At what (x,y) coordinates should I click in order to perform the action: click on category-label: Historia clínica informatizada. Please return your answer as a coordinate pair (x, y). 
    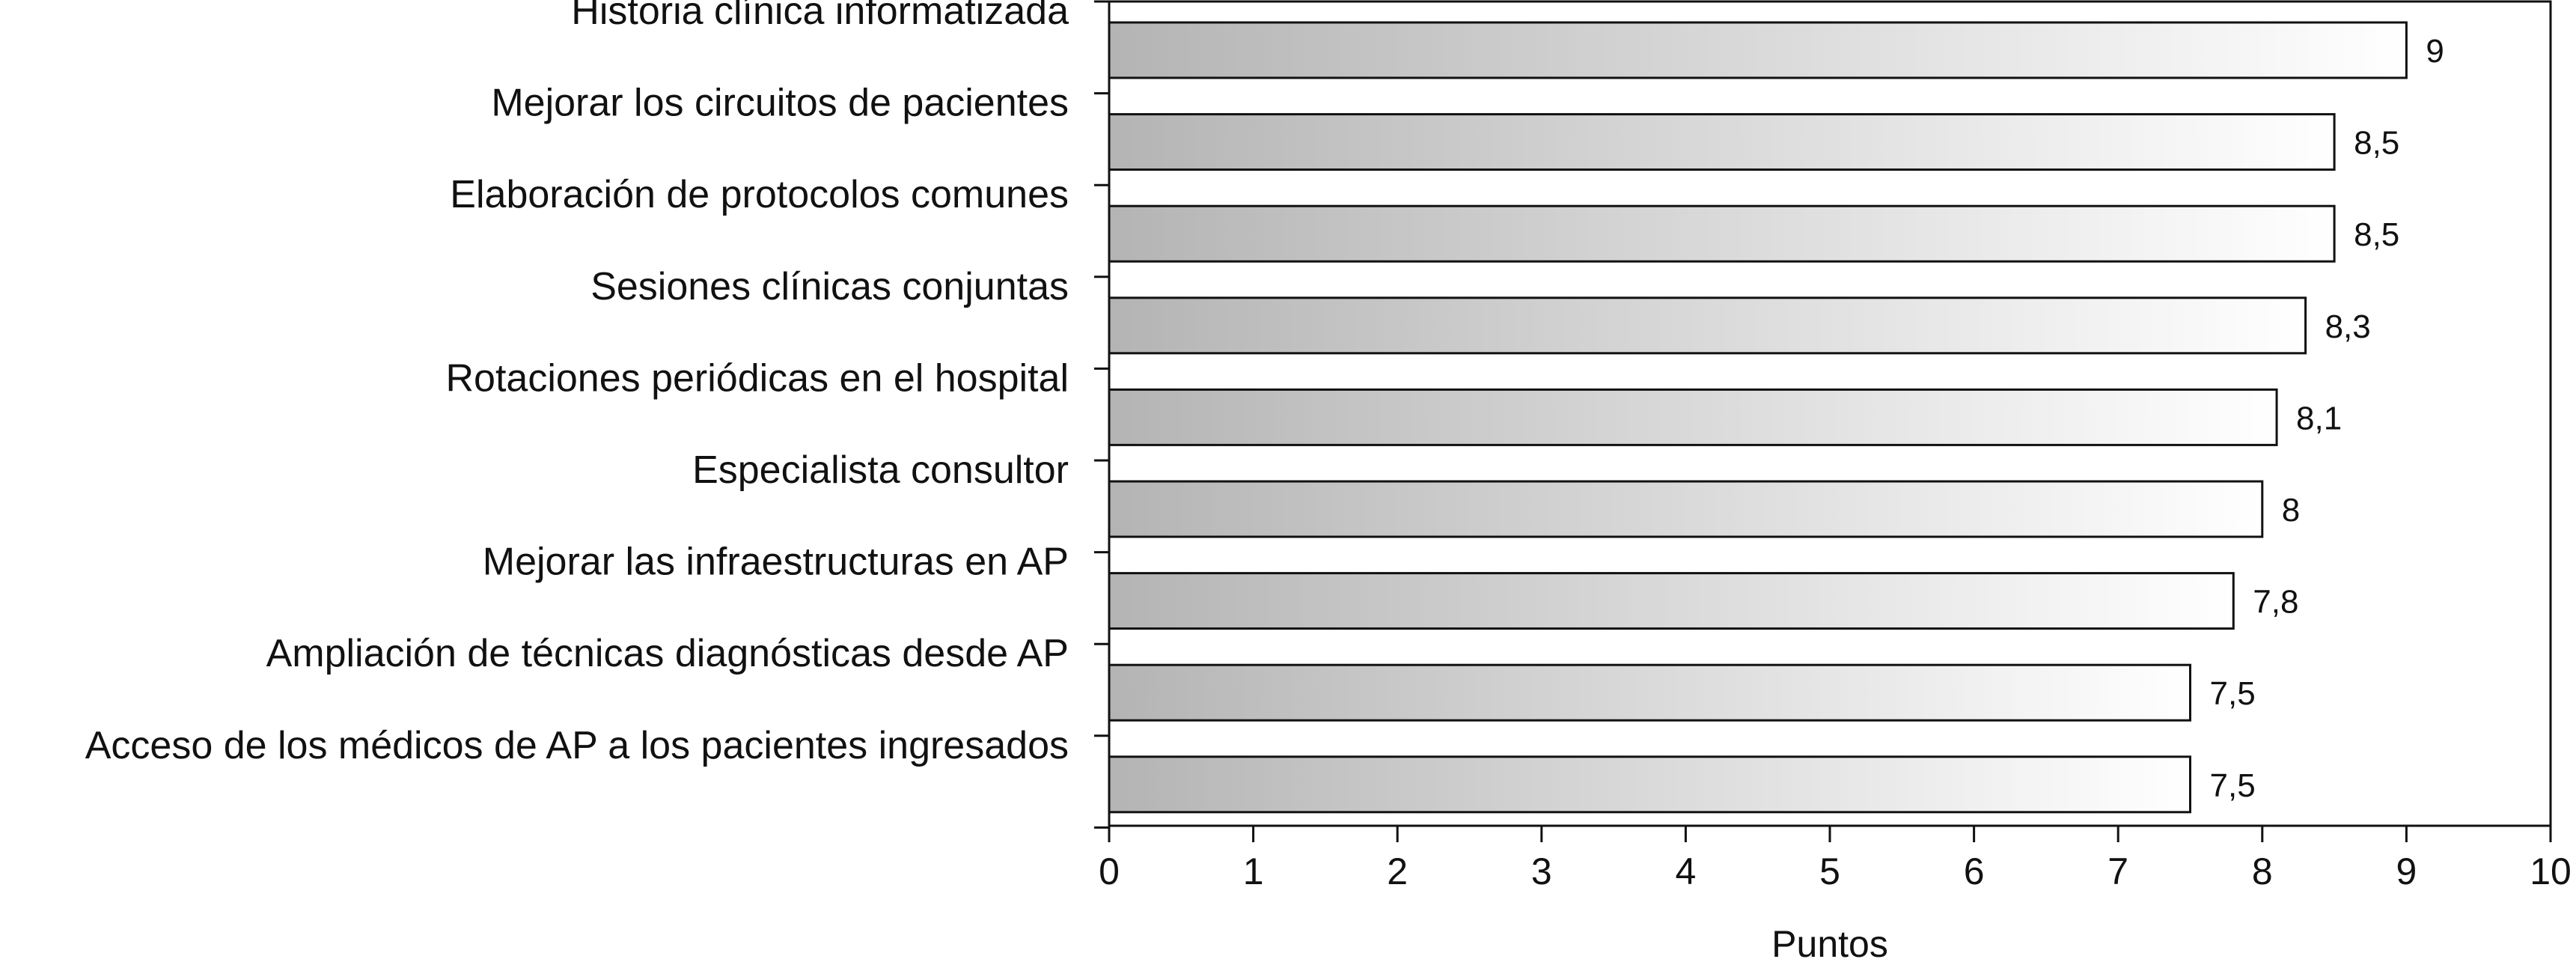
    Looking at the image, I should click on (820, 17).